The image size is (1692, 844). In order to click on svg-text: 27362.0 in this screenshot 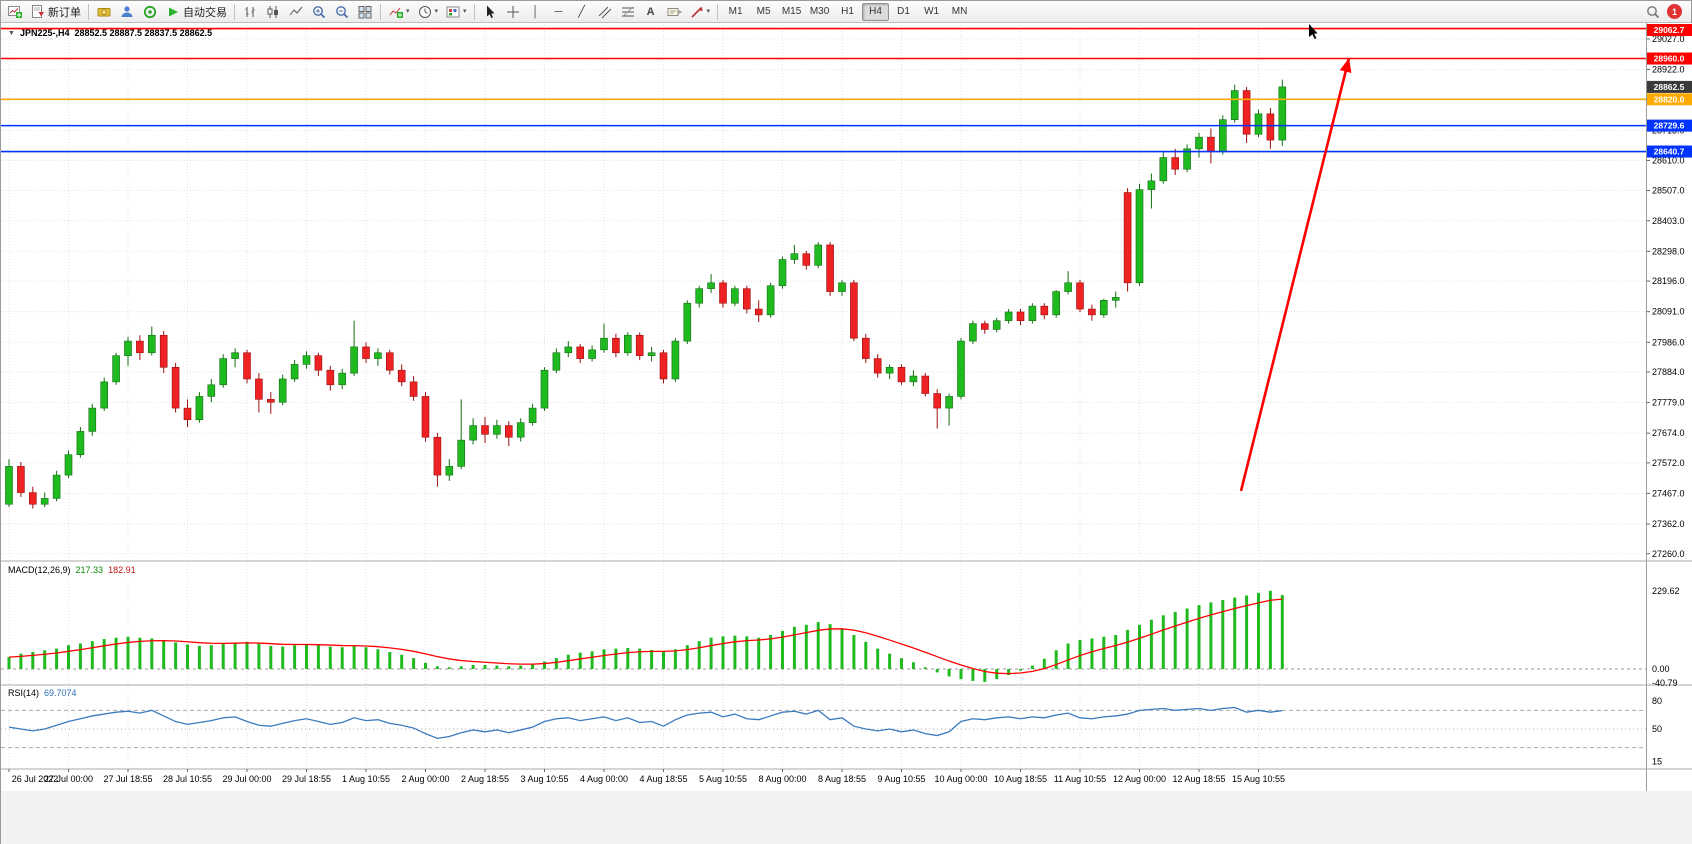, I will do `click(1668, 524)`.